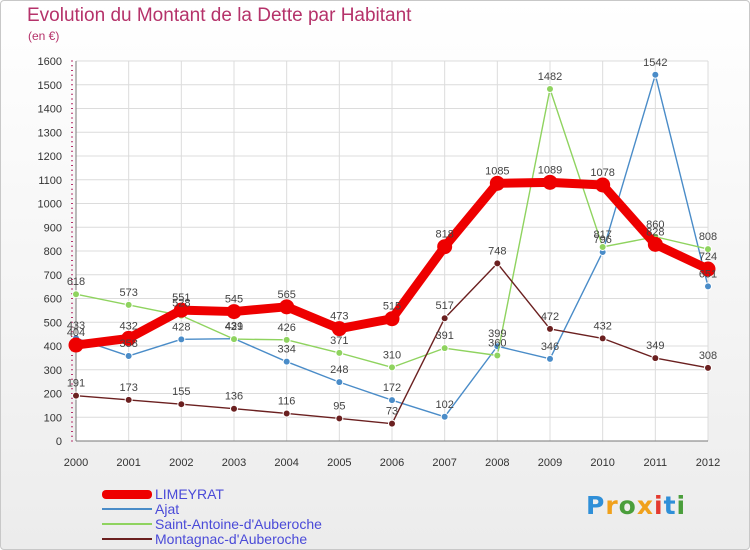 Image resolution: width=750 pixels, height=550 pixels. I want to click on data-label-ajat: 358, so click(128, 344).